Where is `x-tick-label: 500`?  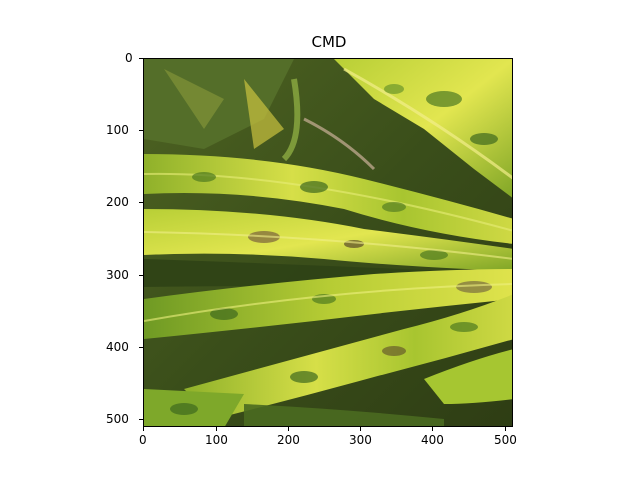 x-tick-label: 500 is located at coordinates (505, 440).